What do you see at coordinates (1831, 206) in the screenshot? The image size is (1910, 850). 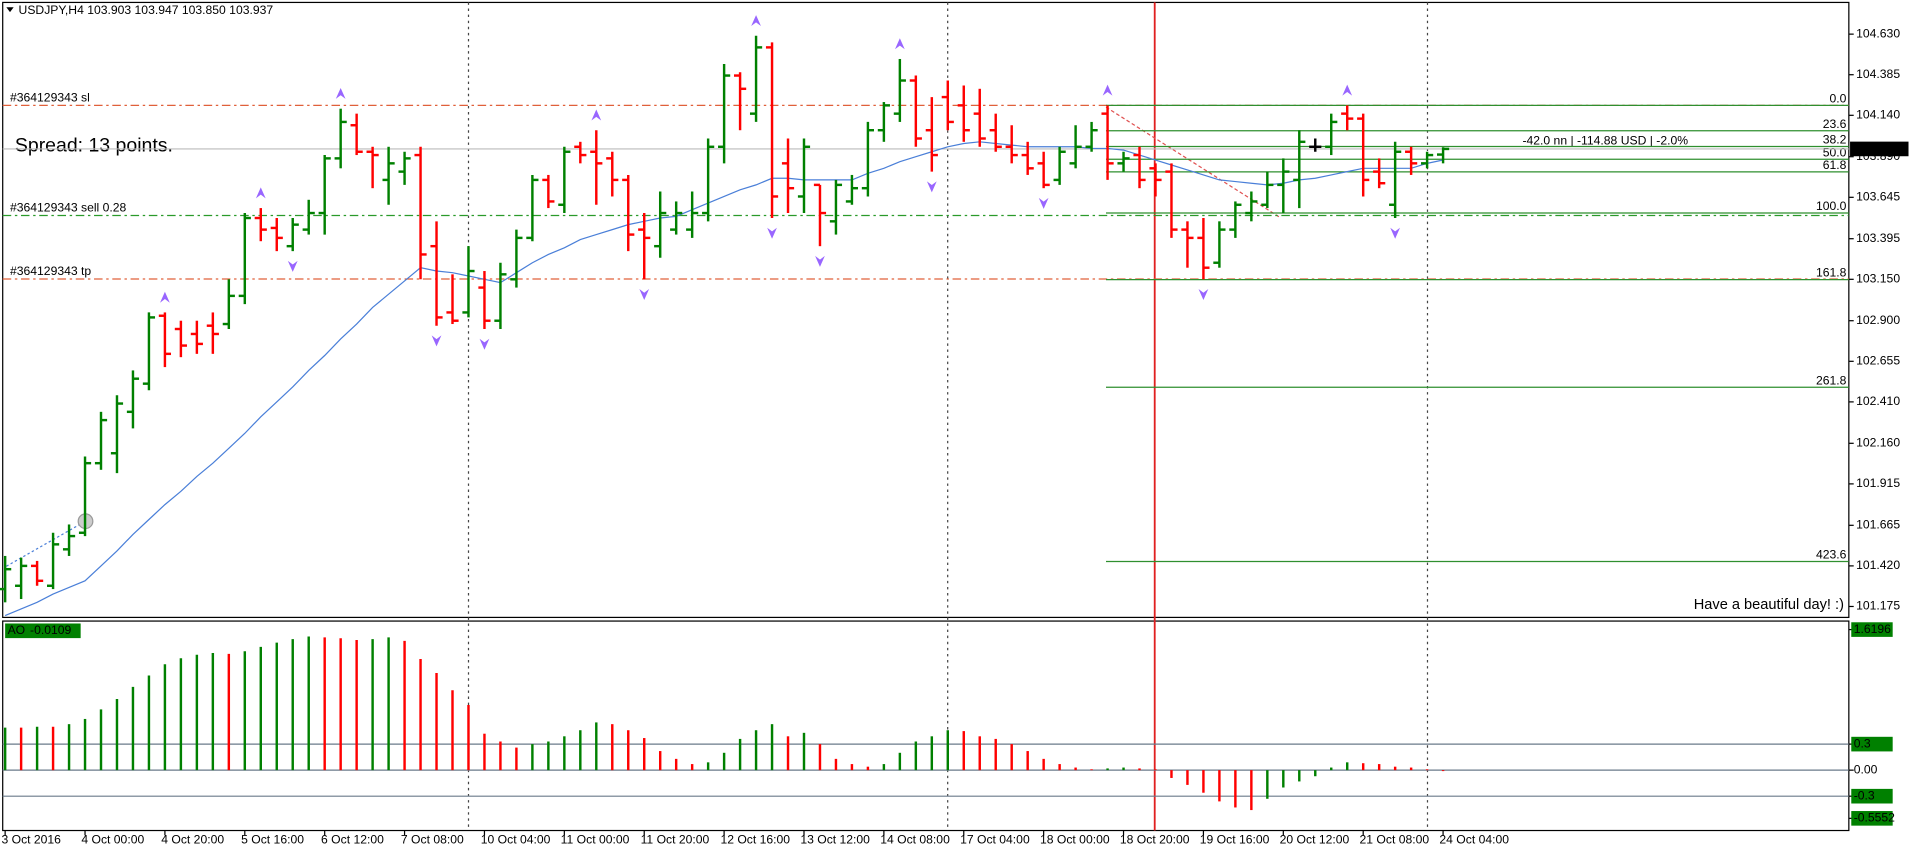 I see `fib-label: 100.0` at bounding box center [1831, 206].